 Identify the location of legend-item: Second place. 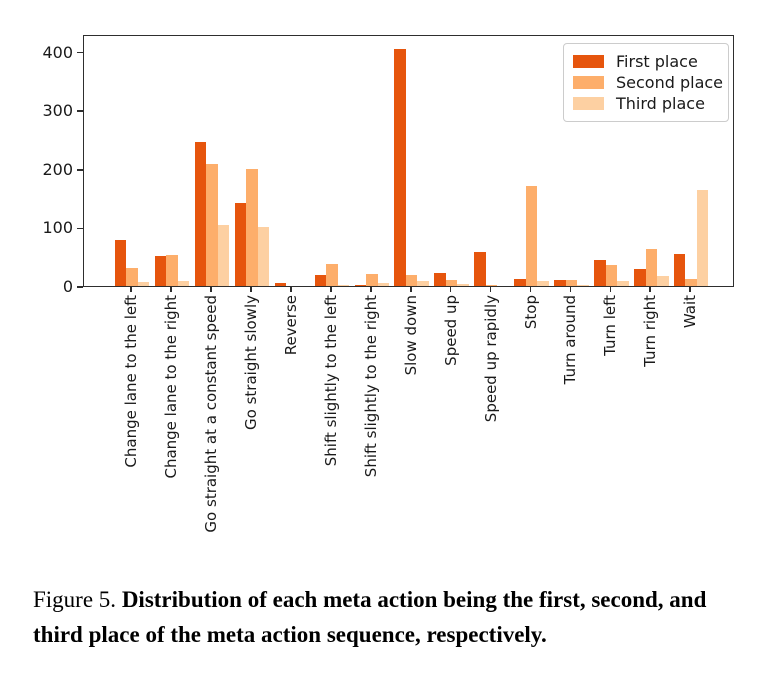
(648, 82).